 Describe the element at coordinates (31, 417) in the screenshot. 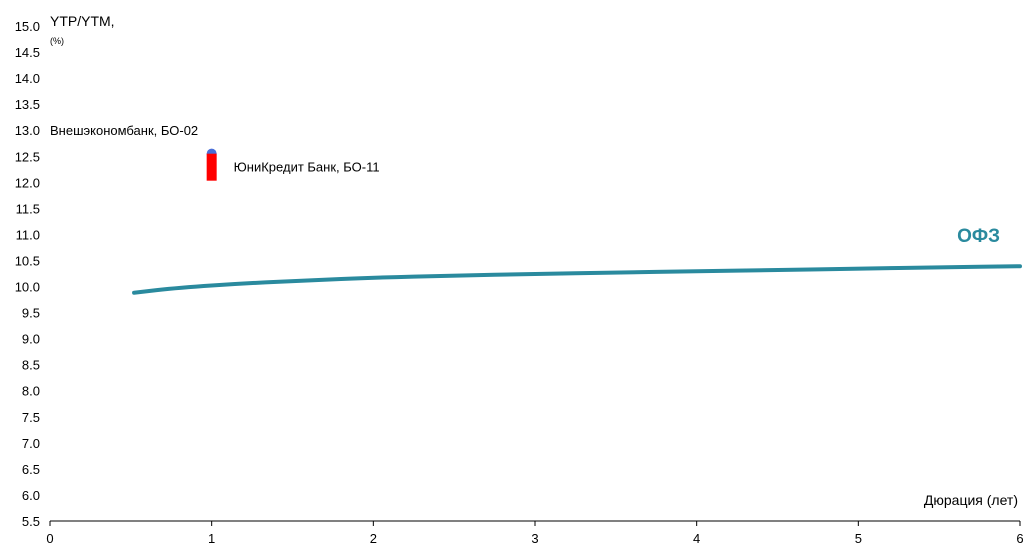

I see `y-tick-label: 7.5` at that location.